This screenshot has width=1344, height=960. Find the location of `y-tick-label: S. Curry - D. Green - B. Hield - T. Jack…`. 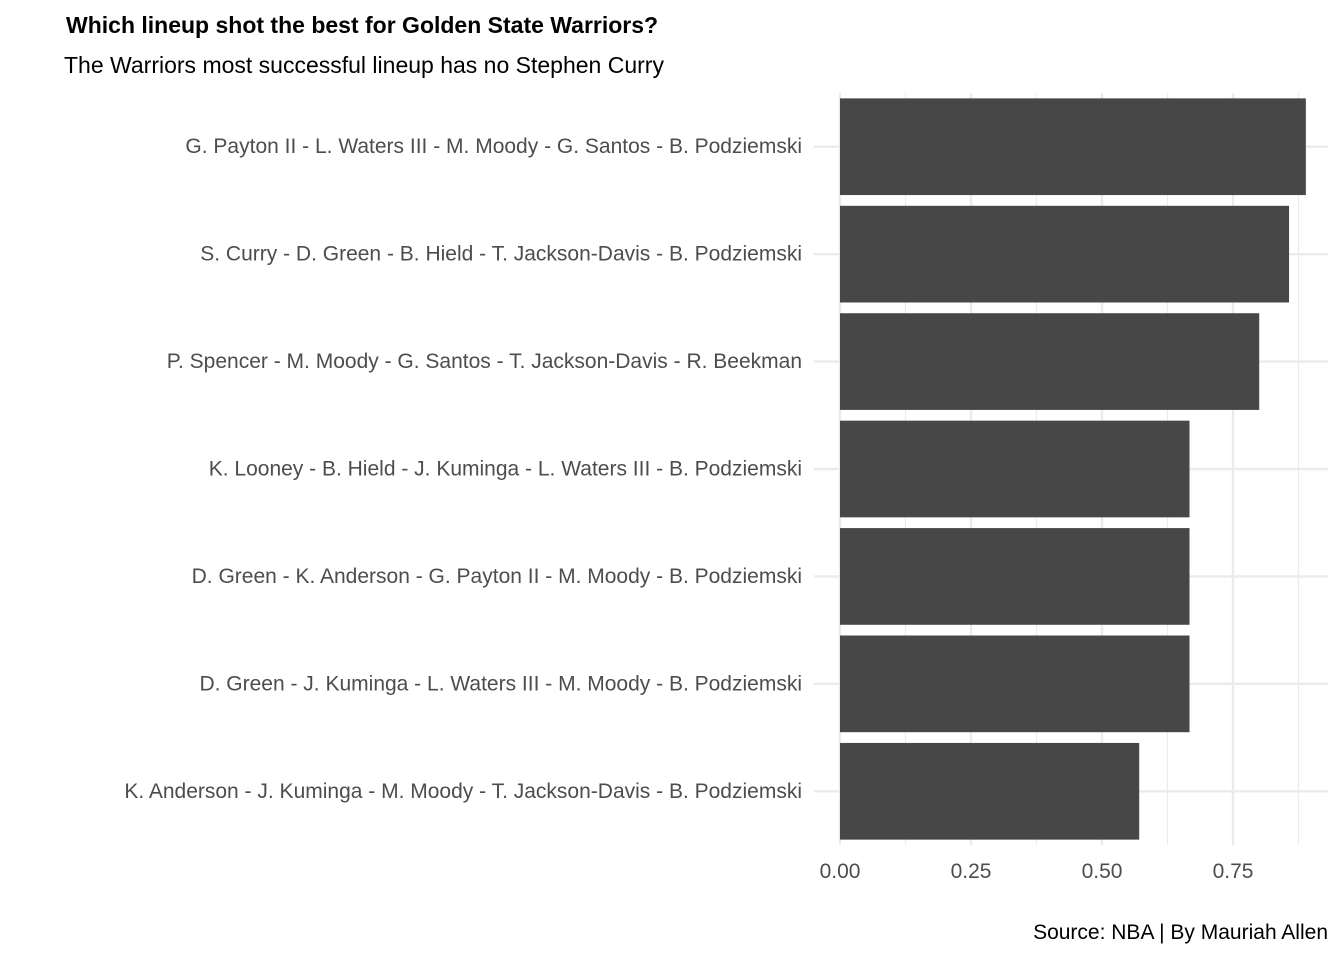

y-tick-label: S. Curry - D. Green - B. Hield - T. Jack… is located at coordinates (501, 254).